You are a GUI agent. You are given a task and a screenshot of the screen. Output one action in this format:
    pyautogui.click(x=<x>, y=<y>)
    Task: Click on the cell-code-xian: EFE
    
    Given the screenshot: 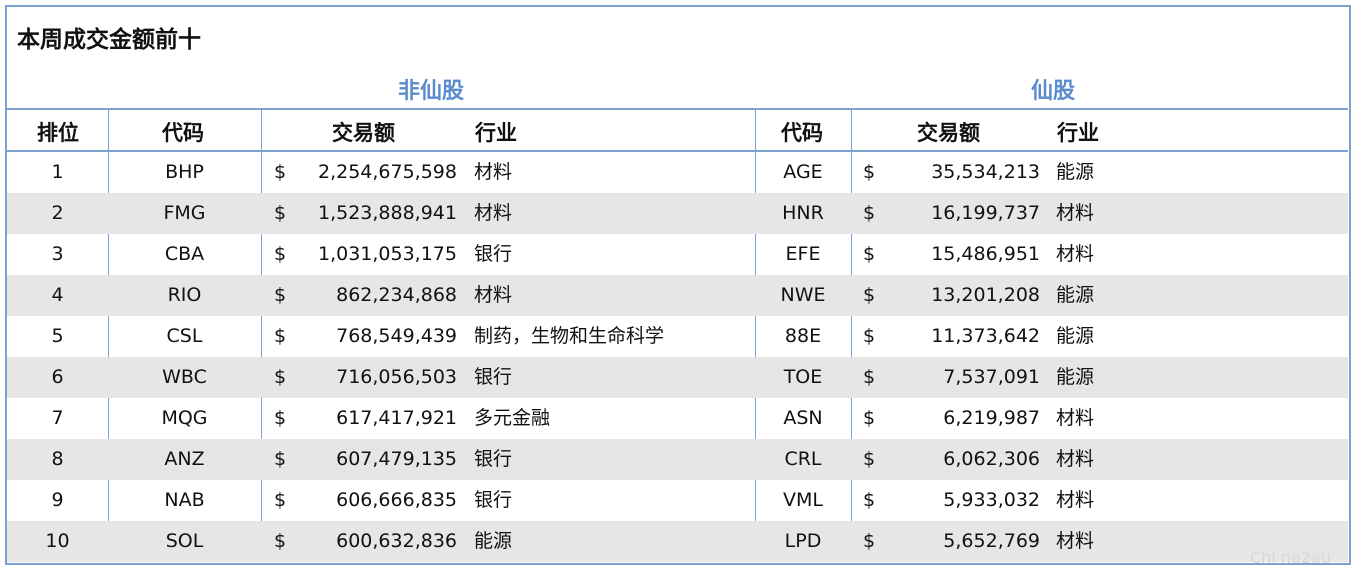 What is the action you would take?
    pyautogui.click(x=803, y=254)
    